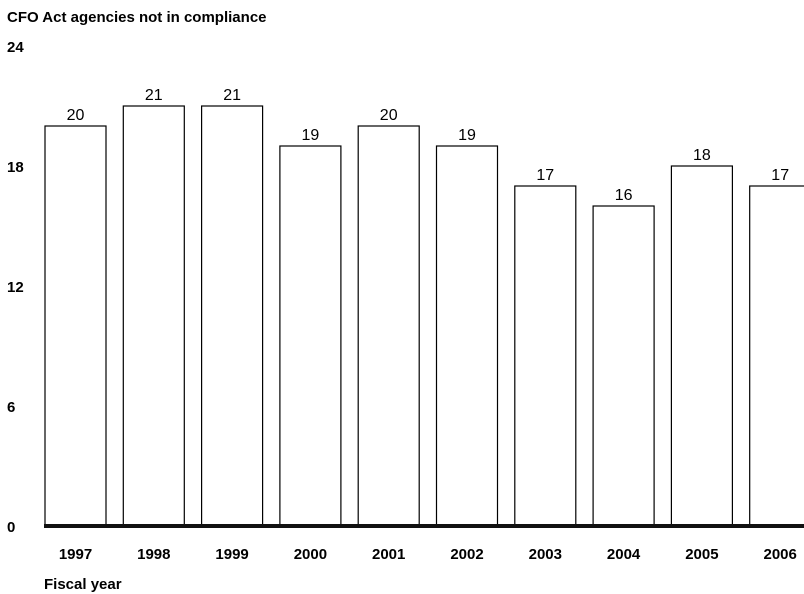 Image resolution: width=804 pixels, height=594 pixels. What do you see at coordinates (388, 554) in the screenshot?
I see `x-tick-label-2001: 2001` at bounding box center [388, 554].